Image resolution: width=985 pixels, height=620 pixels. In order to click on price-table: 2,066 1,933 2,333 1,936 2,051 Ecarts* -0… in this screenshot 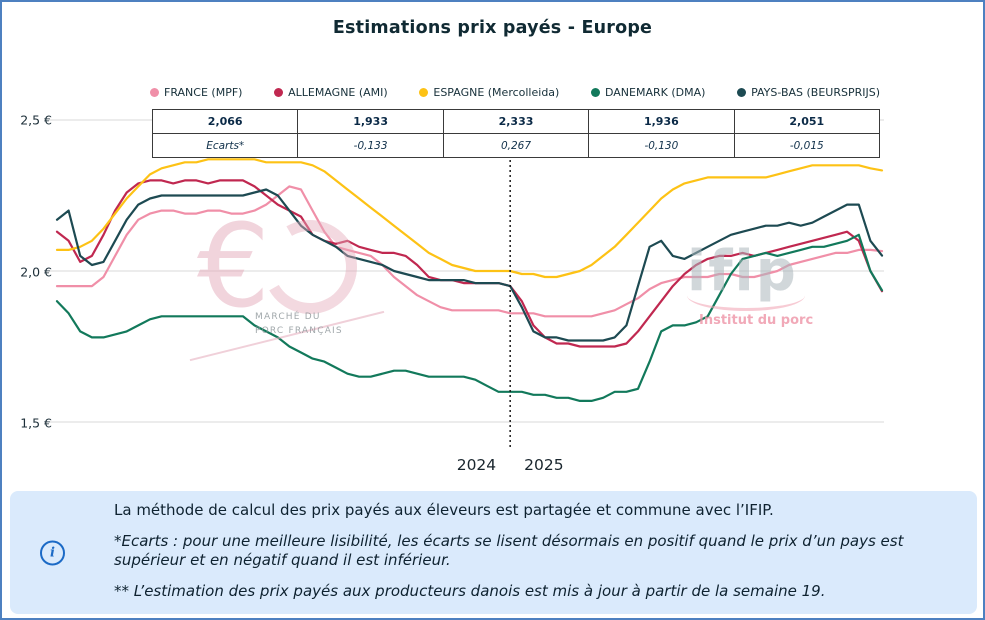, I will do `click(516, 133)`.